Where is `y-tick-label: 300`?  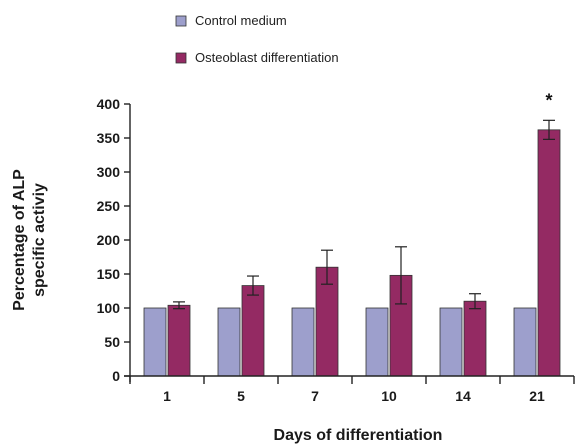 y-tick-label: 300 is located at coordinates (109, 172).